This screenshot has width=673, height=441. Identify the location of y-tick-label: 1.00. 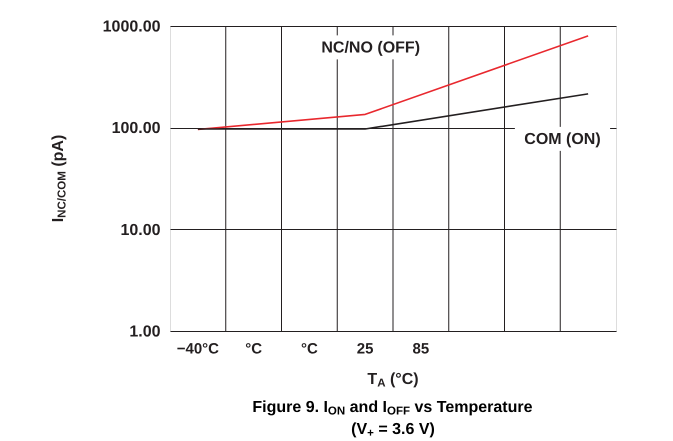
(145, 332).